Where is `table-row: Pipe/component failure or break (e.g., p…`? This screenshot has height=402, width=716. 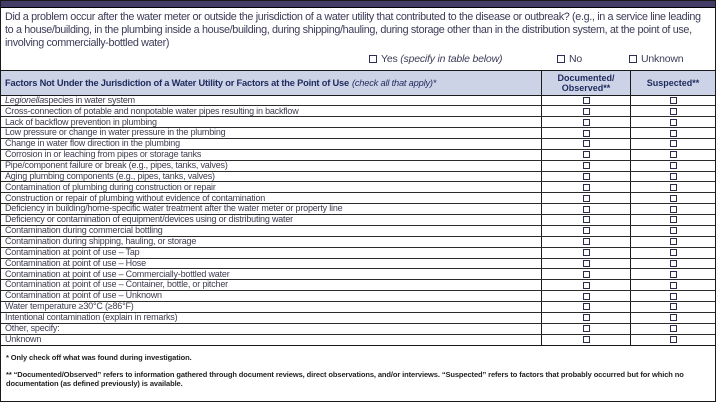
table-row: Pipe/component failure or break (e.g., p… is located at coordinates (358, 166).